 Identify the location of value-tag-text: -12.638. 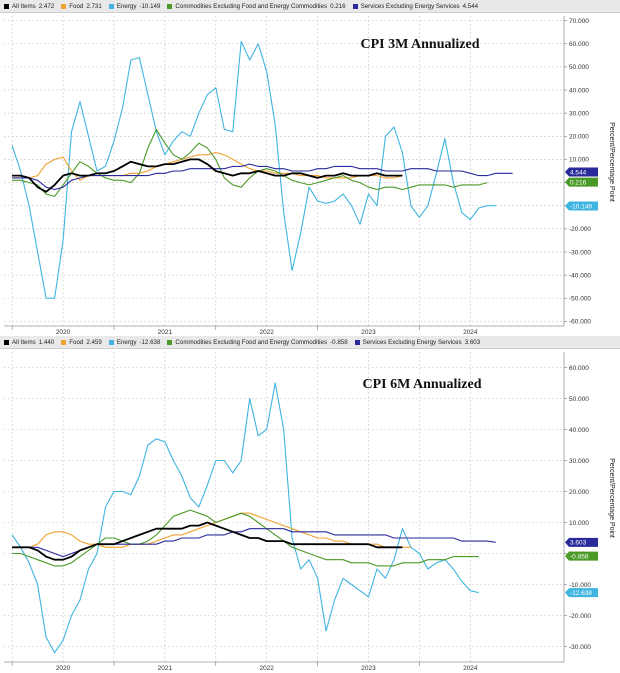
(581, 593).